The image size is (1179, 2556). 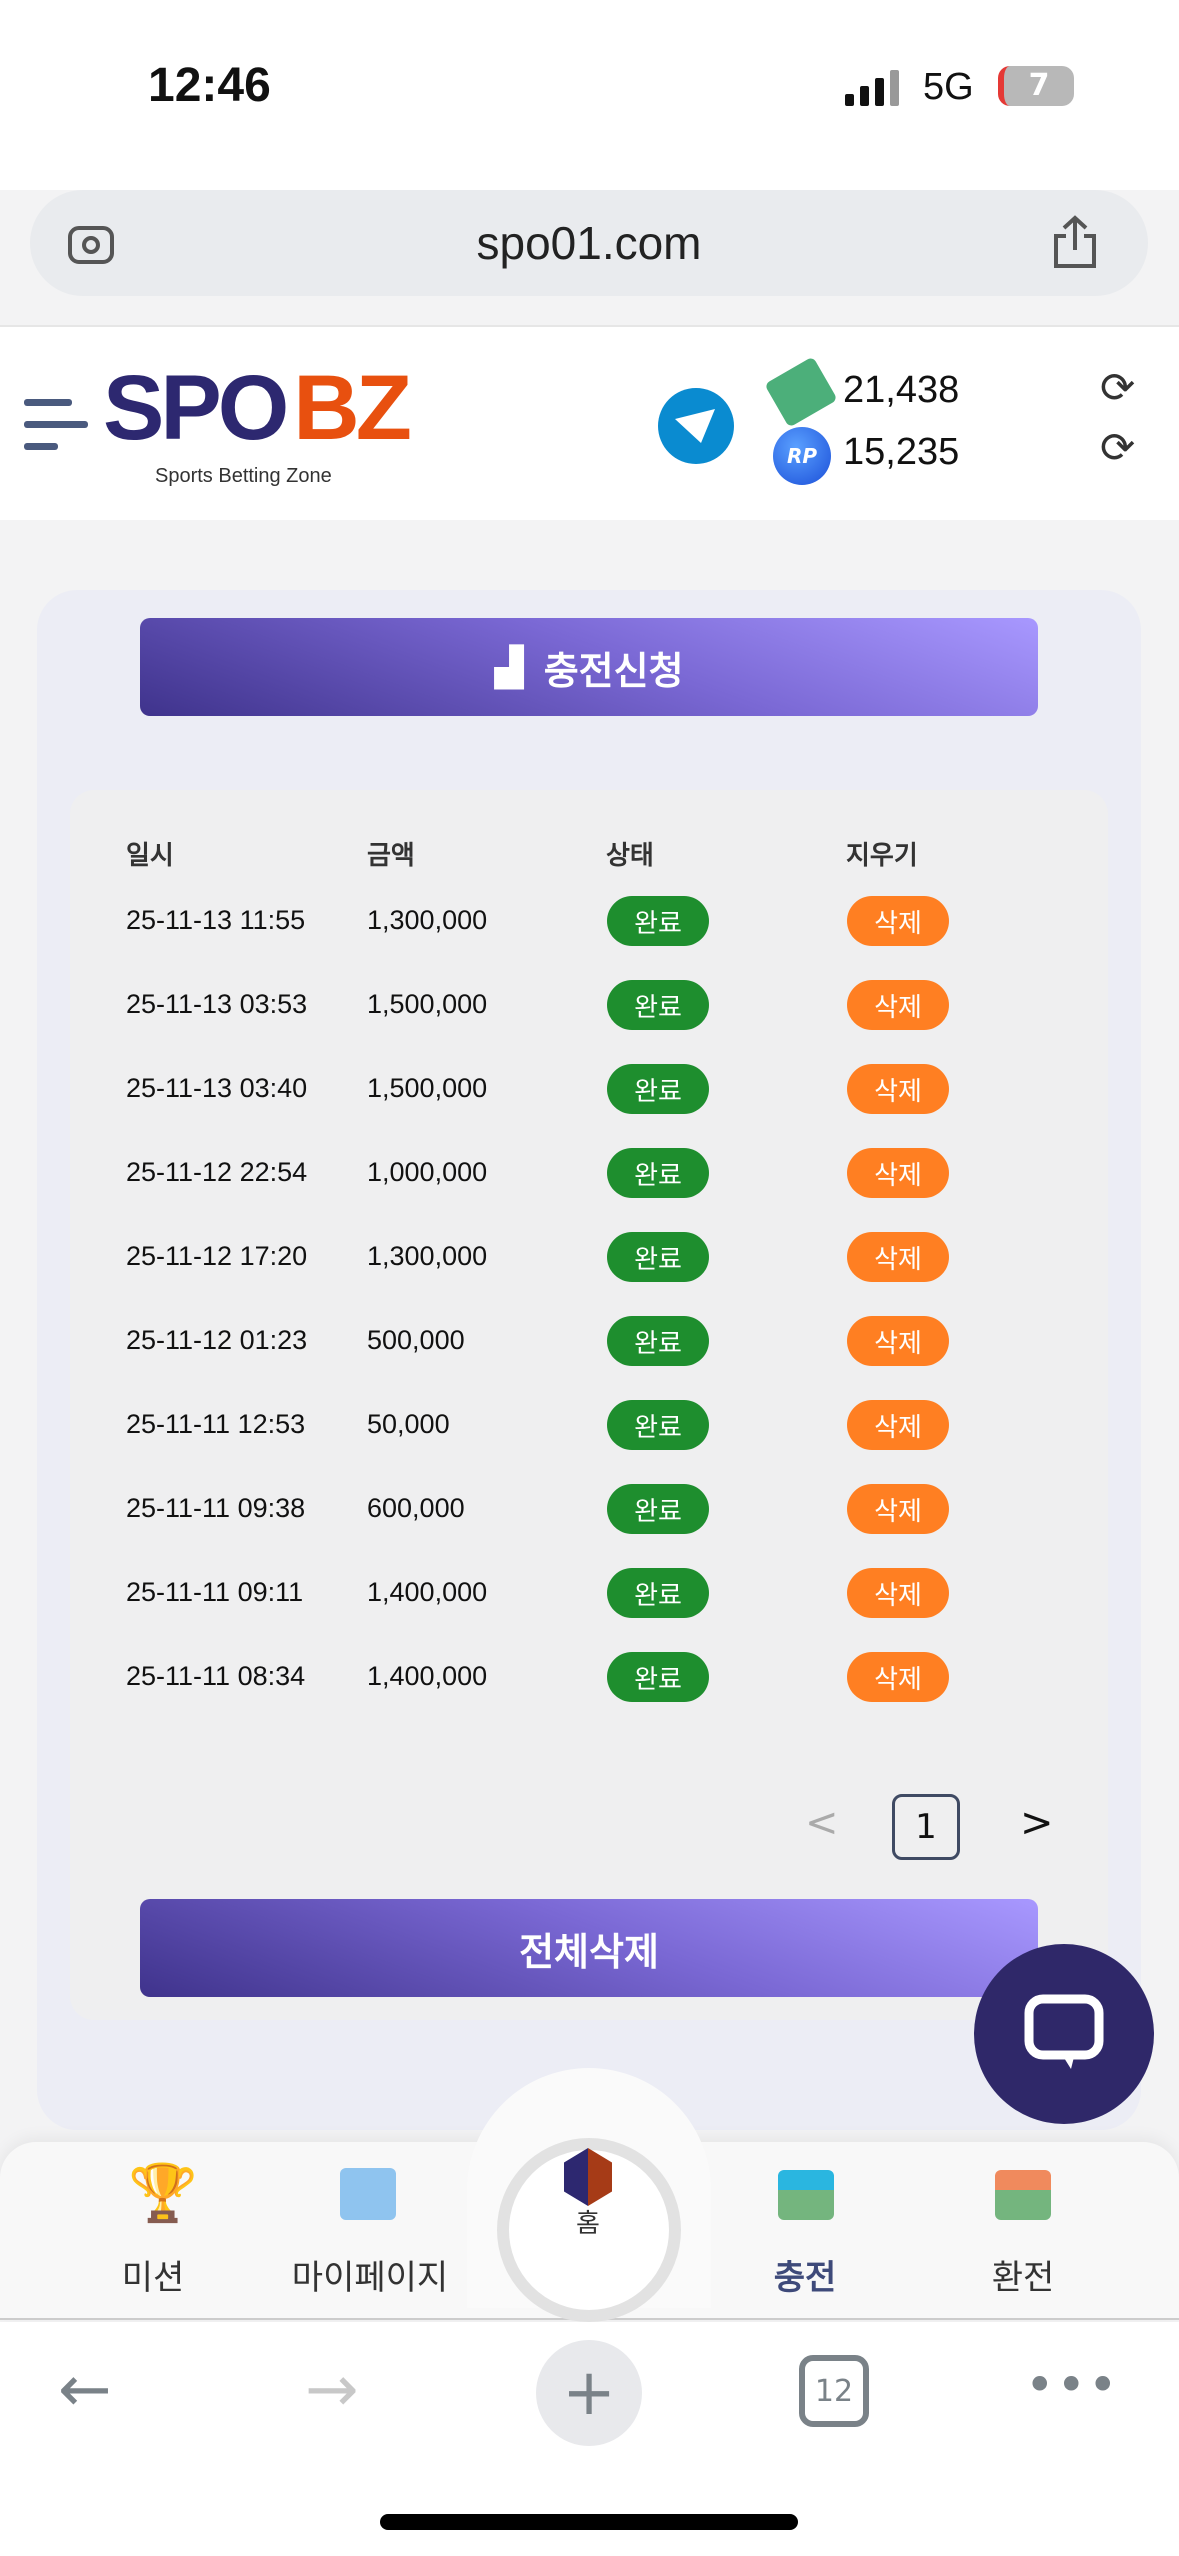 What do you see at coordinates (822, 1823) in the screenshot?
I see `prev-page-button: <` at bounding box center [822, 1823].